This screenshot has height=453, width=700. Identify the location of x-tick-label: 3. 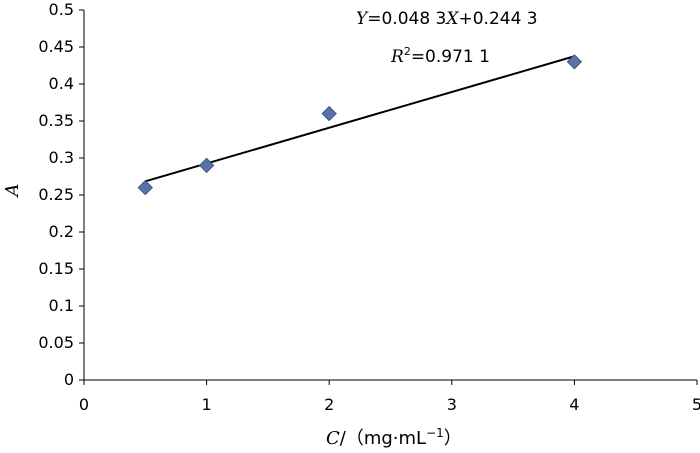
(452, 404).